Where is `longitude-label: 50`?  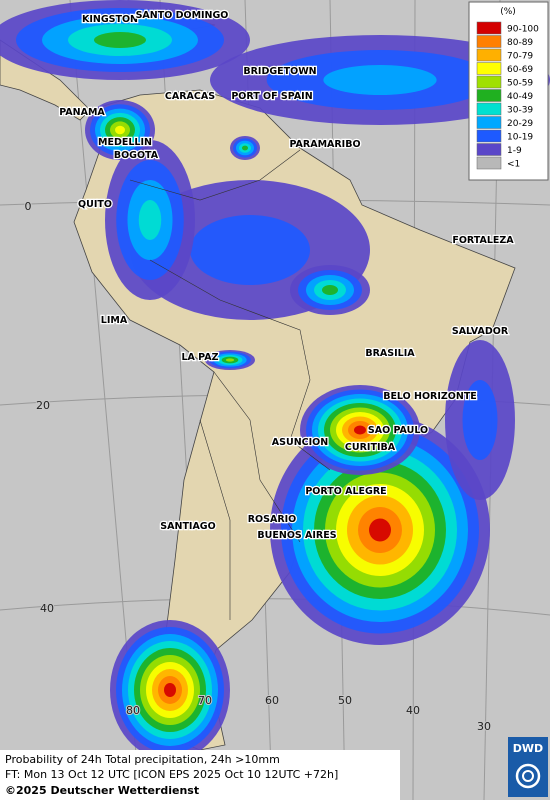
longitude-label: 50 is located at coordinates (345, 700).